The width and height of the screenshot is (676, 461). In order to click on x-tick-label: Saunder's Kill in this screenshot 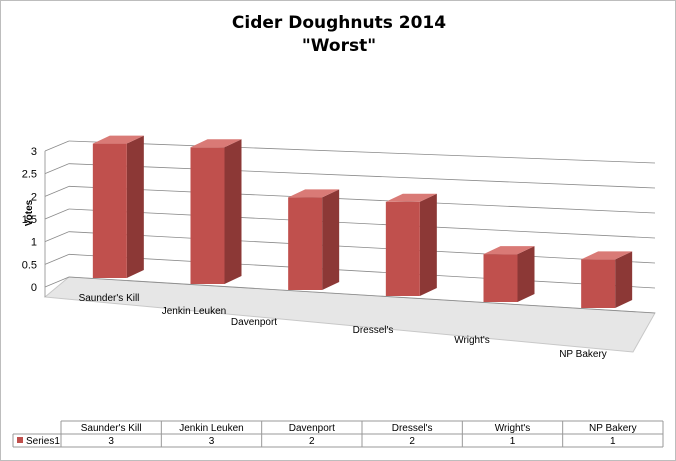, I will do `click(109, 298)`.